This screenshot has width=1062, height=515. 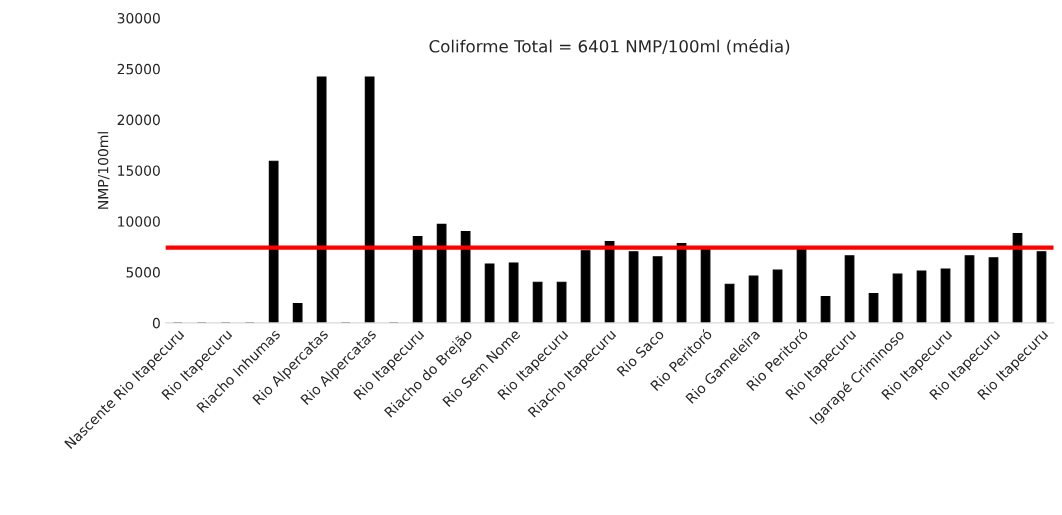 I want to click on y-tick-label: 10000, so click(x=139, y=221).